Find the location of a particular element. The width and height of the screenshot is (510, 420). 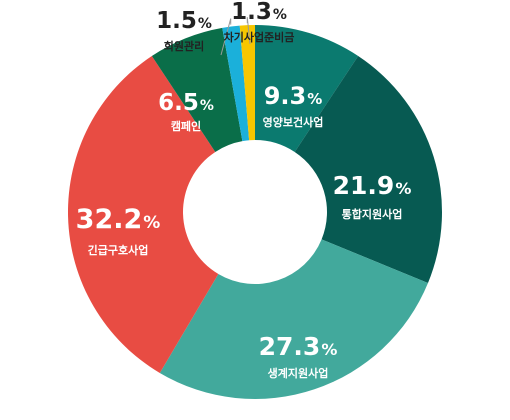

slice-category-label: 생계지원사업 is located at coordinates (298, 373).